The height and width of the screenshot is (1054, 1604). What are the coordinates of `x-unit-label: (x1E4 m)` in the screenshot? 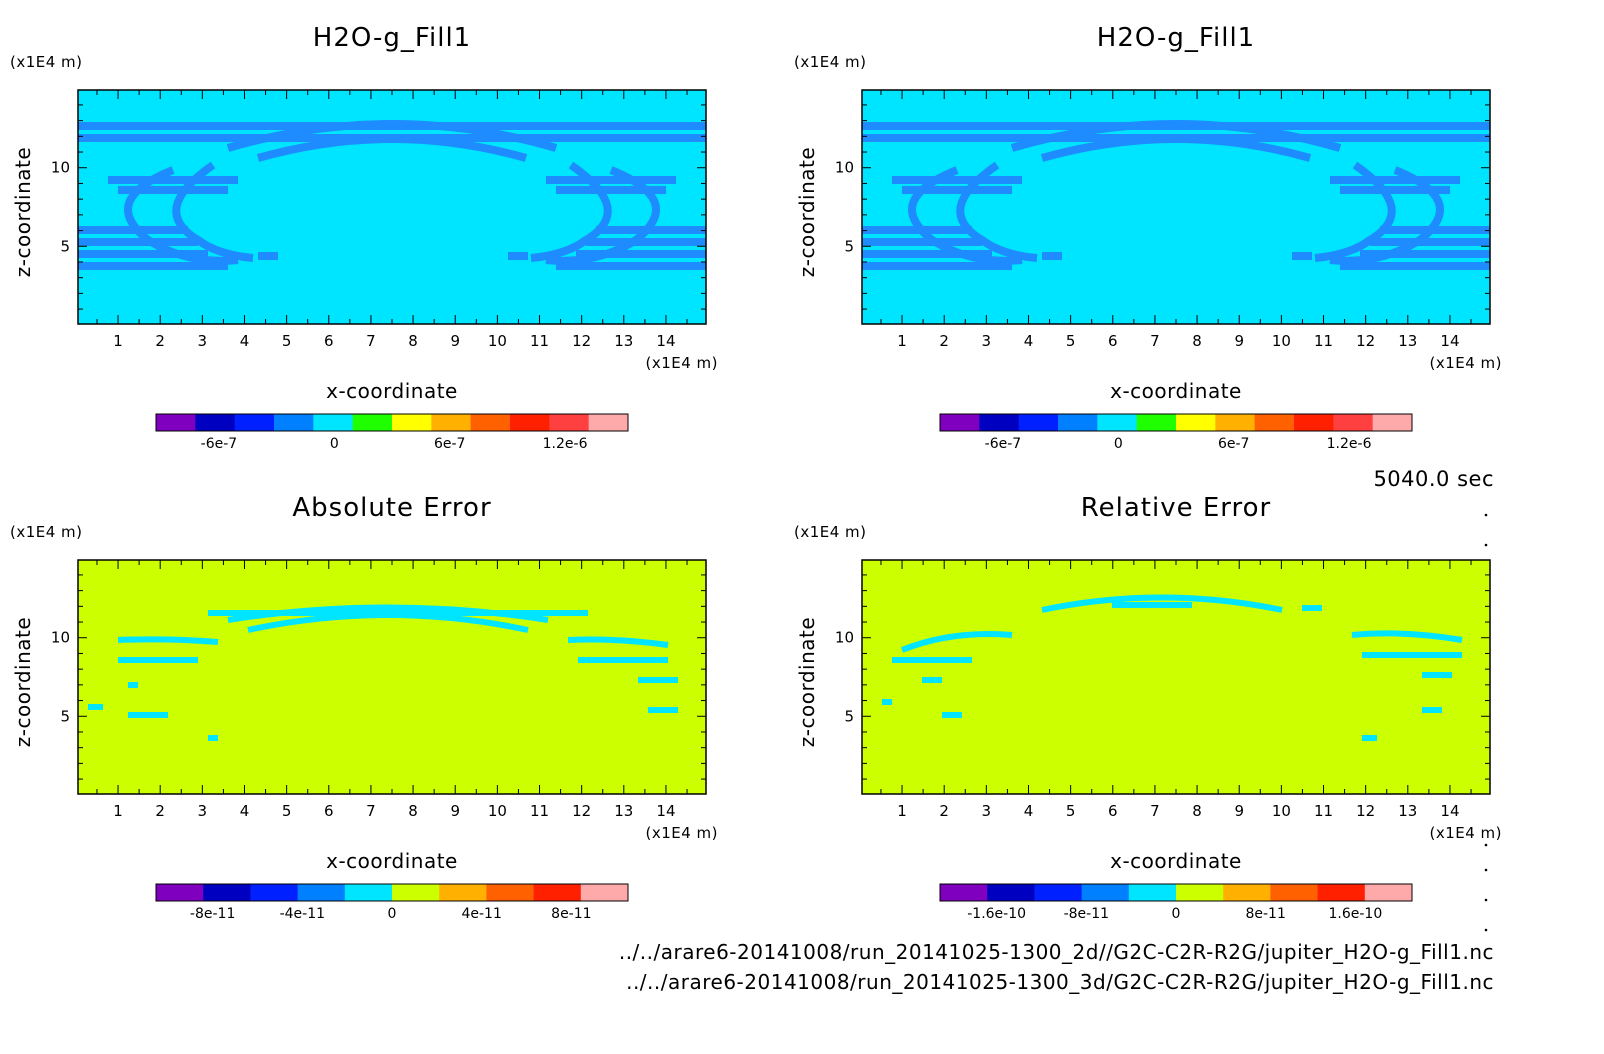 It's located at (1465, 363).